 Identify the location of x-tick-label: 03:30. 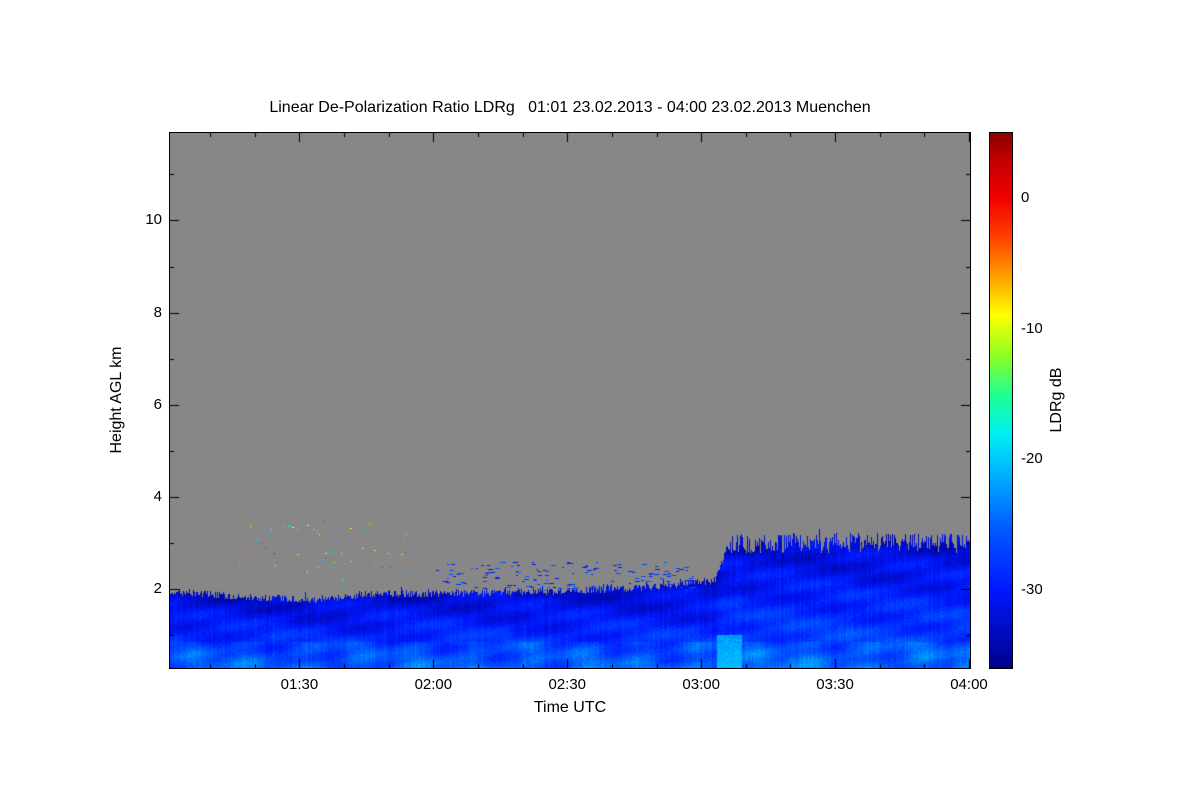
(835, 684).